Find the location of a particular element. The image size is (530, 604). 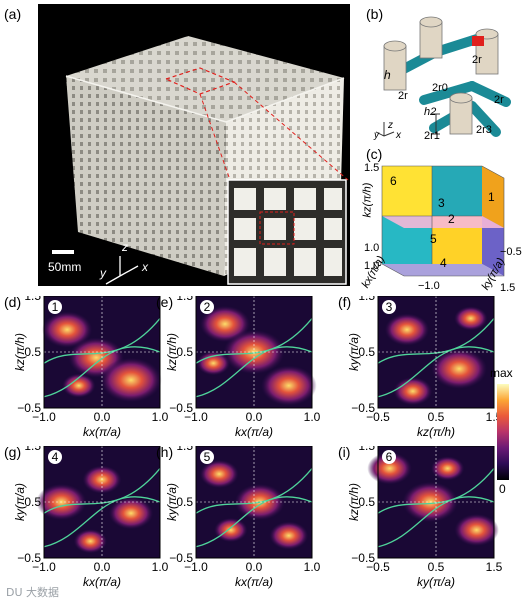

heatmap-f: 3−0.5 0.5 1.51.50.5−0.5kz(π/h)ky(π/a) is located at coordinates (425, 367).